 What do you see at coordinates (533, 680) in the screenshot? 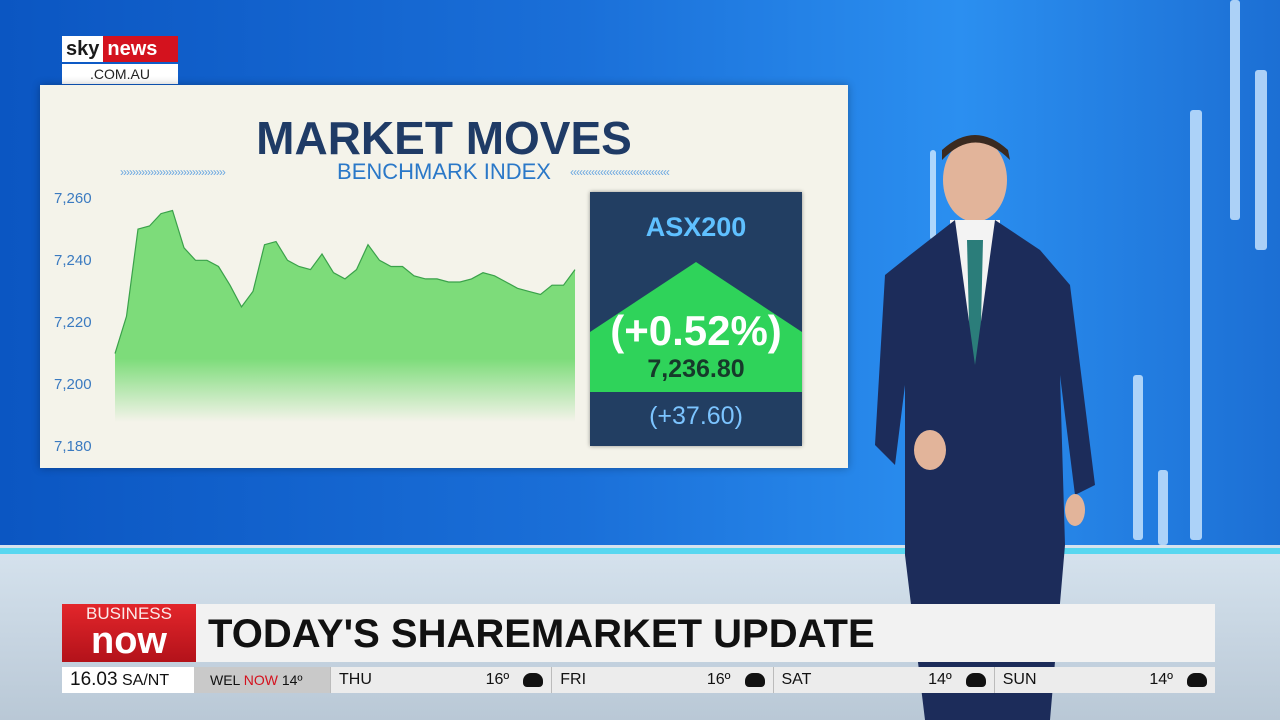
I see `cloud-icon` at bounding box center [533, 680].